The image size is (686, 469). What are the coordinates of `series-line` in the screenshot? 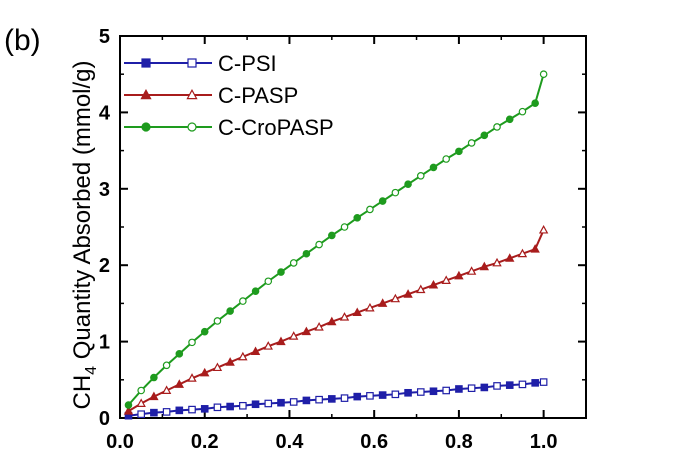 It's located at (336, 399).